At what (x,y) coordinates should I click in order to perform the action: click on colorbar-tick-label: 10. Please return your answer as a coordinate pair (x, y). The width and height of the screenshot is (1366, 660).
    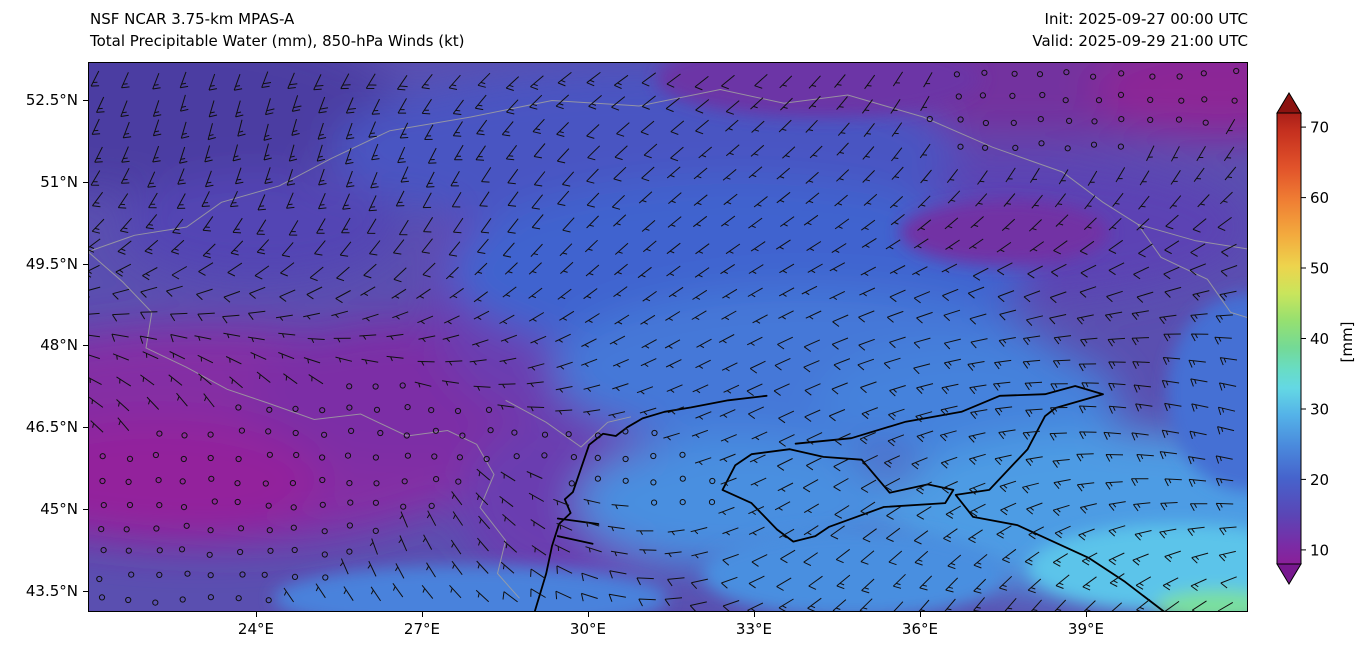
    Looking at the image, I should click on (1319, 550).